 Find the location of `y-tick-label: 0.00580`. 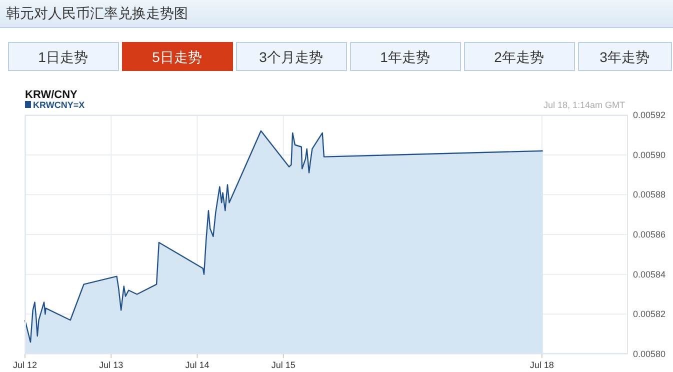

y-tick-label: 0.00580 is located at coordinates (649, 354).